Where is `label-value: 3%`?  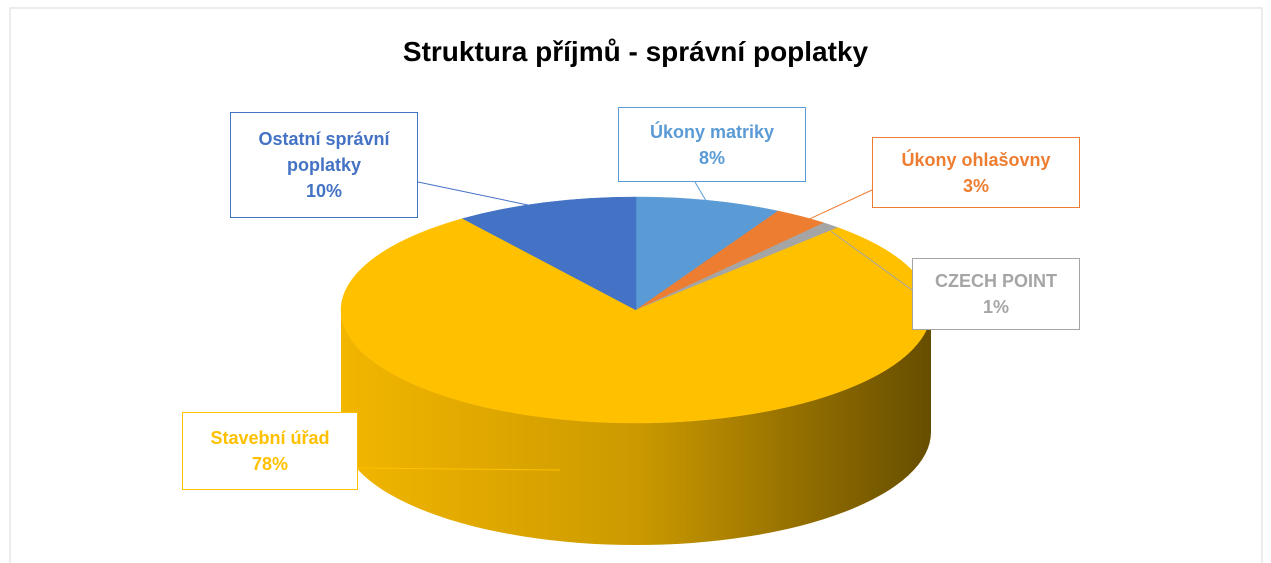
label-value: 3% is located at coordinates (975, 185).